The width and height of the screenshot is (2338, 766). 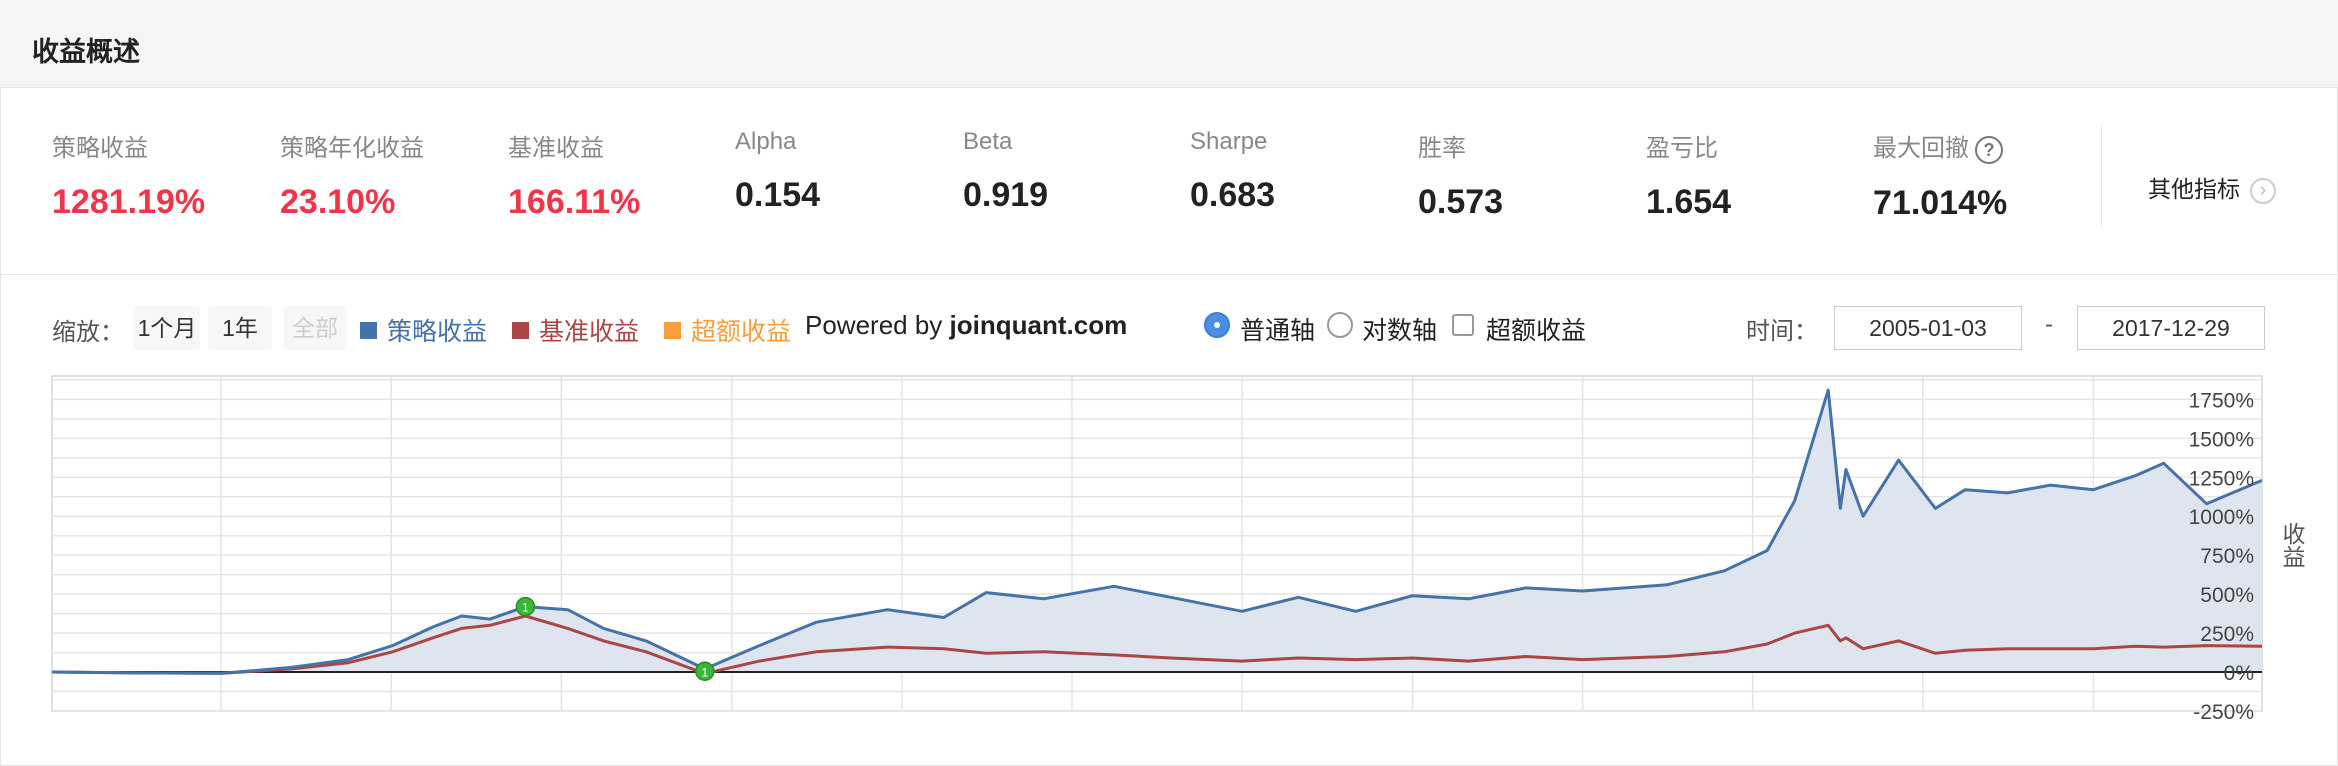 I want to click on metric-alpha: Alpha 0.154, so click(x=777, y=171).